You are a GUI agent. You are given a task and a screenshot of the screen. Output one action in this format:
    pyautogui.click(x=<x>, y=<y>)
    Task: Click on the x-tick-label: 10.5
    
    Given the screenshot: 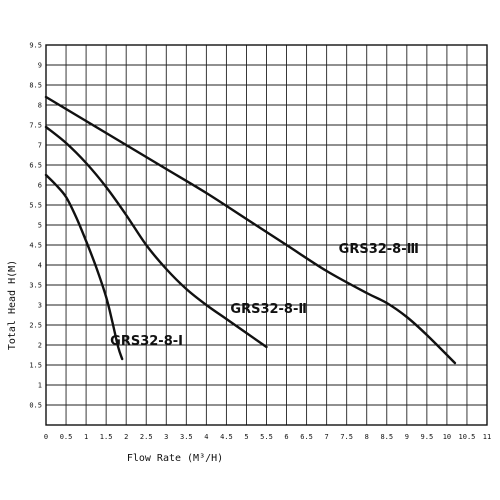 What is the action you would take?
    pyautogui.click(x=467, y=437)
    